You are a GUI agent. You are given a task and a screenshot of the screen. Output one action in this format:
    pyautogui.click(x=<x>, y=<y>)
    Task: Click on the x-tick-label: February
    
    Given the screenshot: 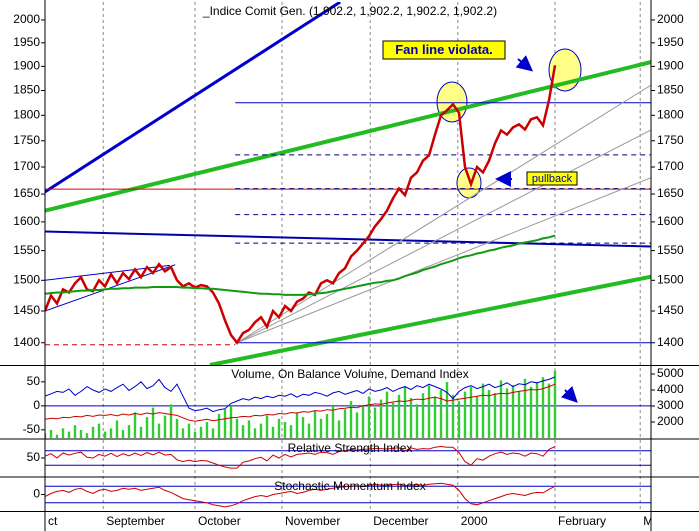 What is the action you would take?
    pyautogui.click(x=582, y=521)
    